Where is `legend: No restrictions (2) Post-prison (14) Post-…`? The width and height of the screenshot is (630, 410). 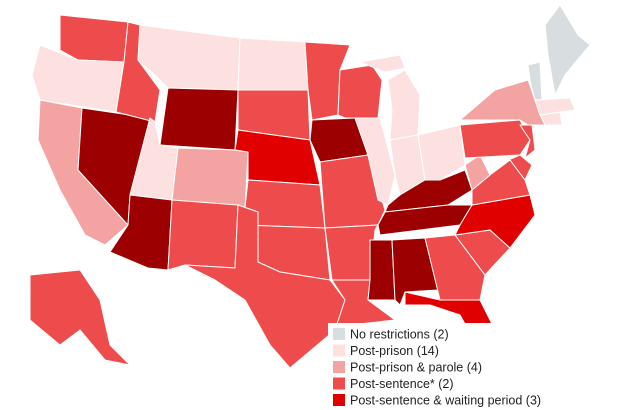
legend: No restrictions (2) Post-prison (14) Post-… is located at coordinates (437, 368).